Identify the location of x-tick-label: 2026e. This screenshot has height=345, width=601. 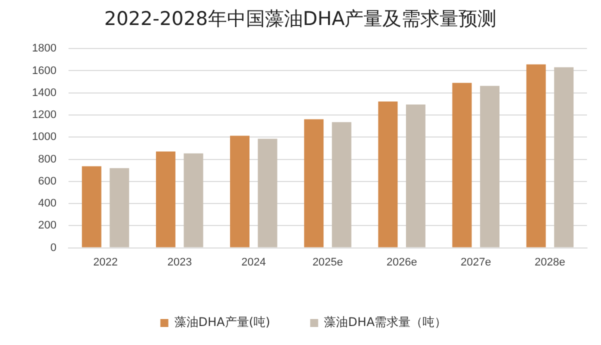
(402, 262).